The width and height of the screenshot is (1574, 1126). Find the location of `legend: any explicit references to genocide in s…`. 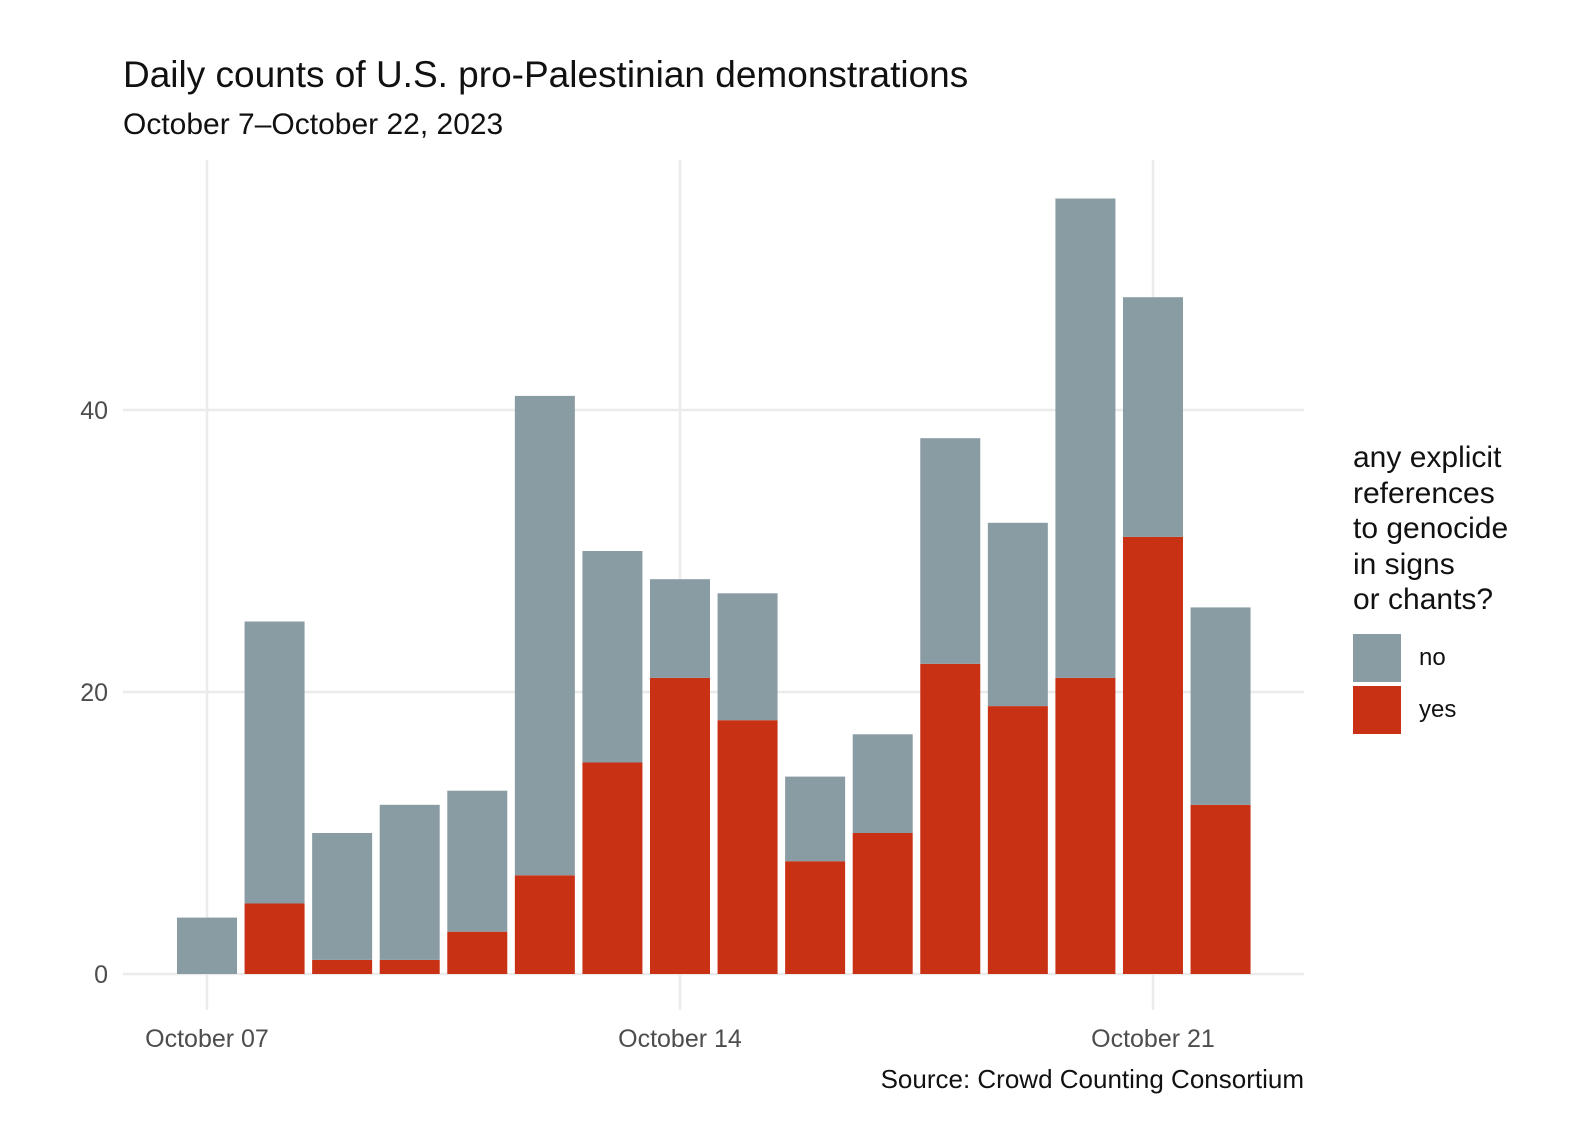

legend: any explicit references to genocide in s… is located at coordinates (1453, 588).